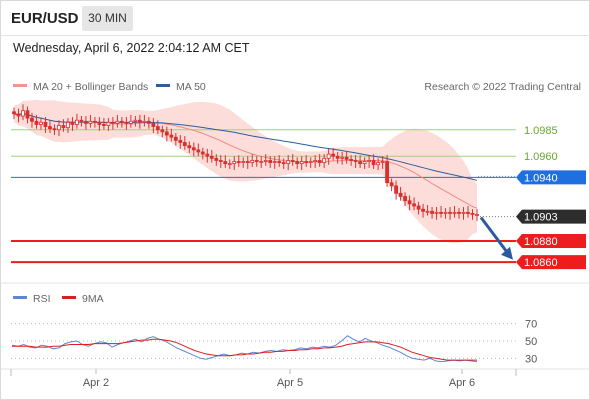  What do you see at coordinates (20, 85) in the screenshot?
I see `legend-swatch-ma20` at bounding box center [20, 85].